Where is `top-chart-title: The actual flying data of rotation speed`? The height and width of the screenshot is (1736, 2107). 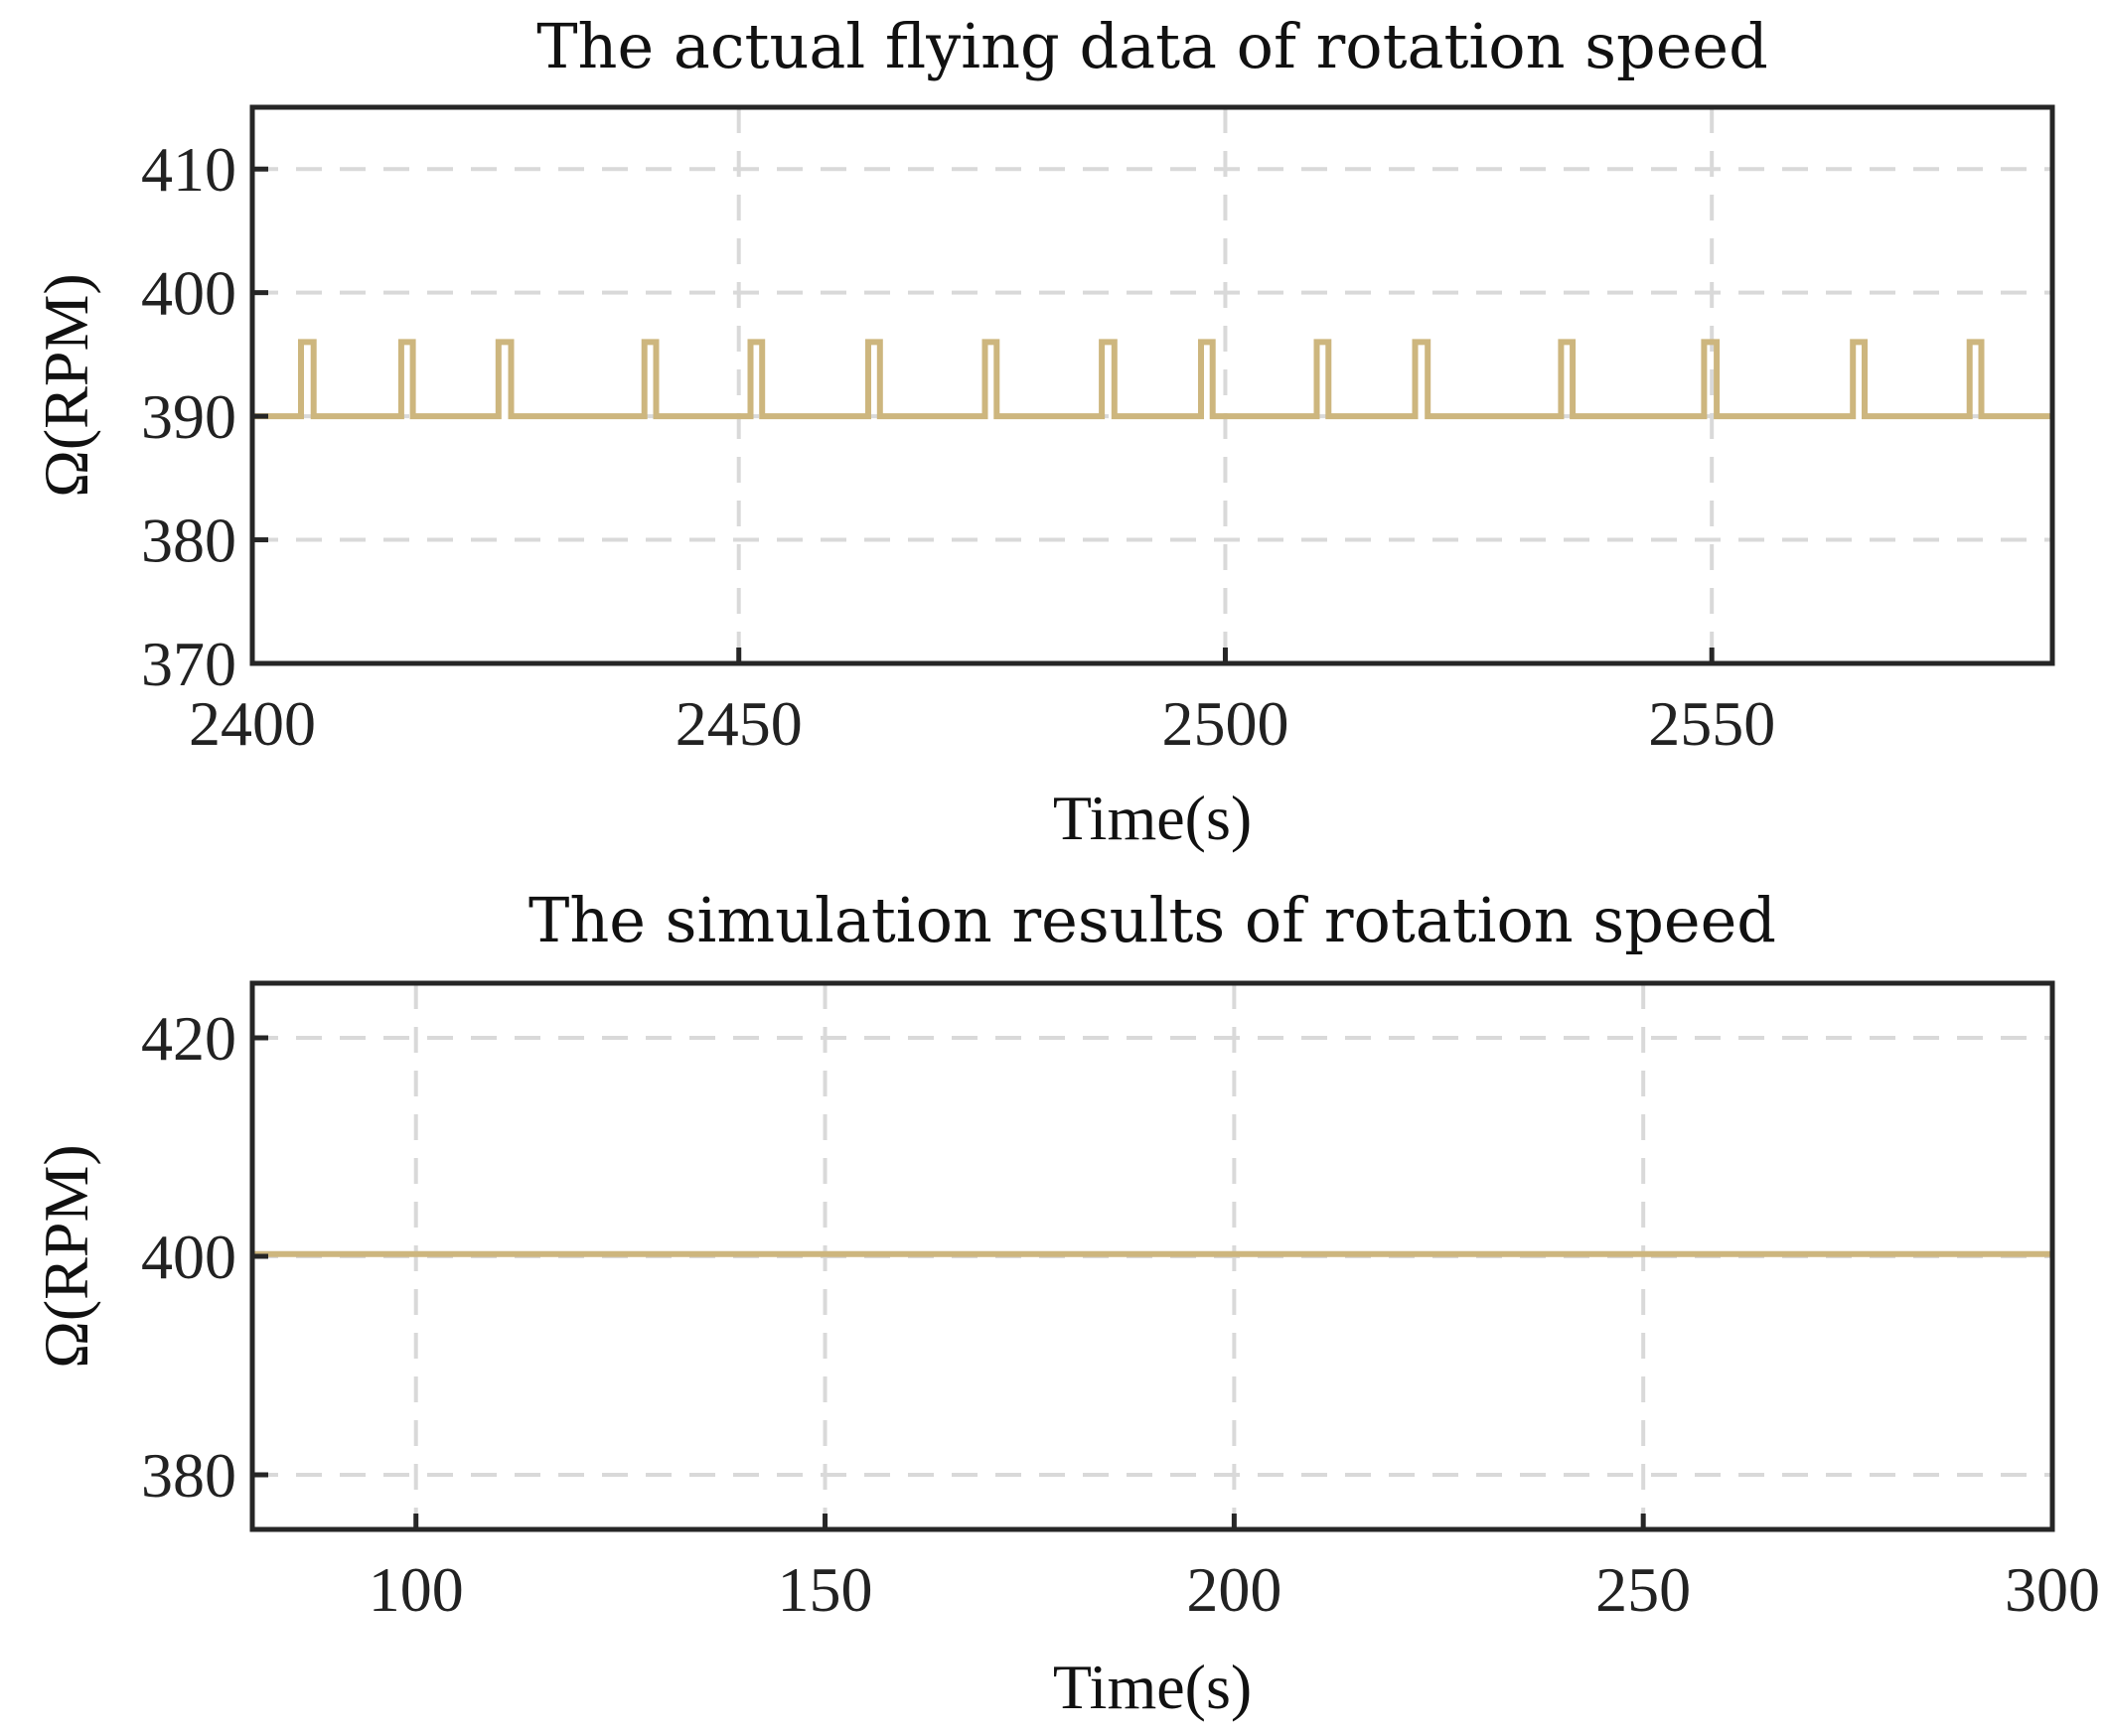 top-chart-title: The actual flying data of rotation speed is located at coordinates (1152, 46).